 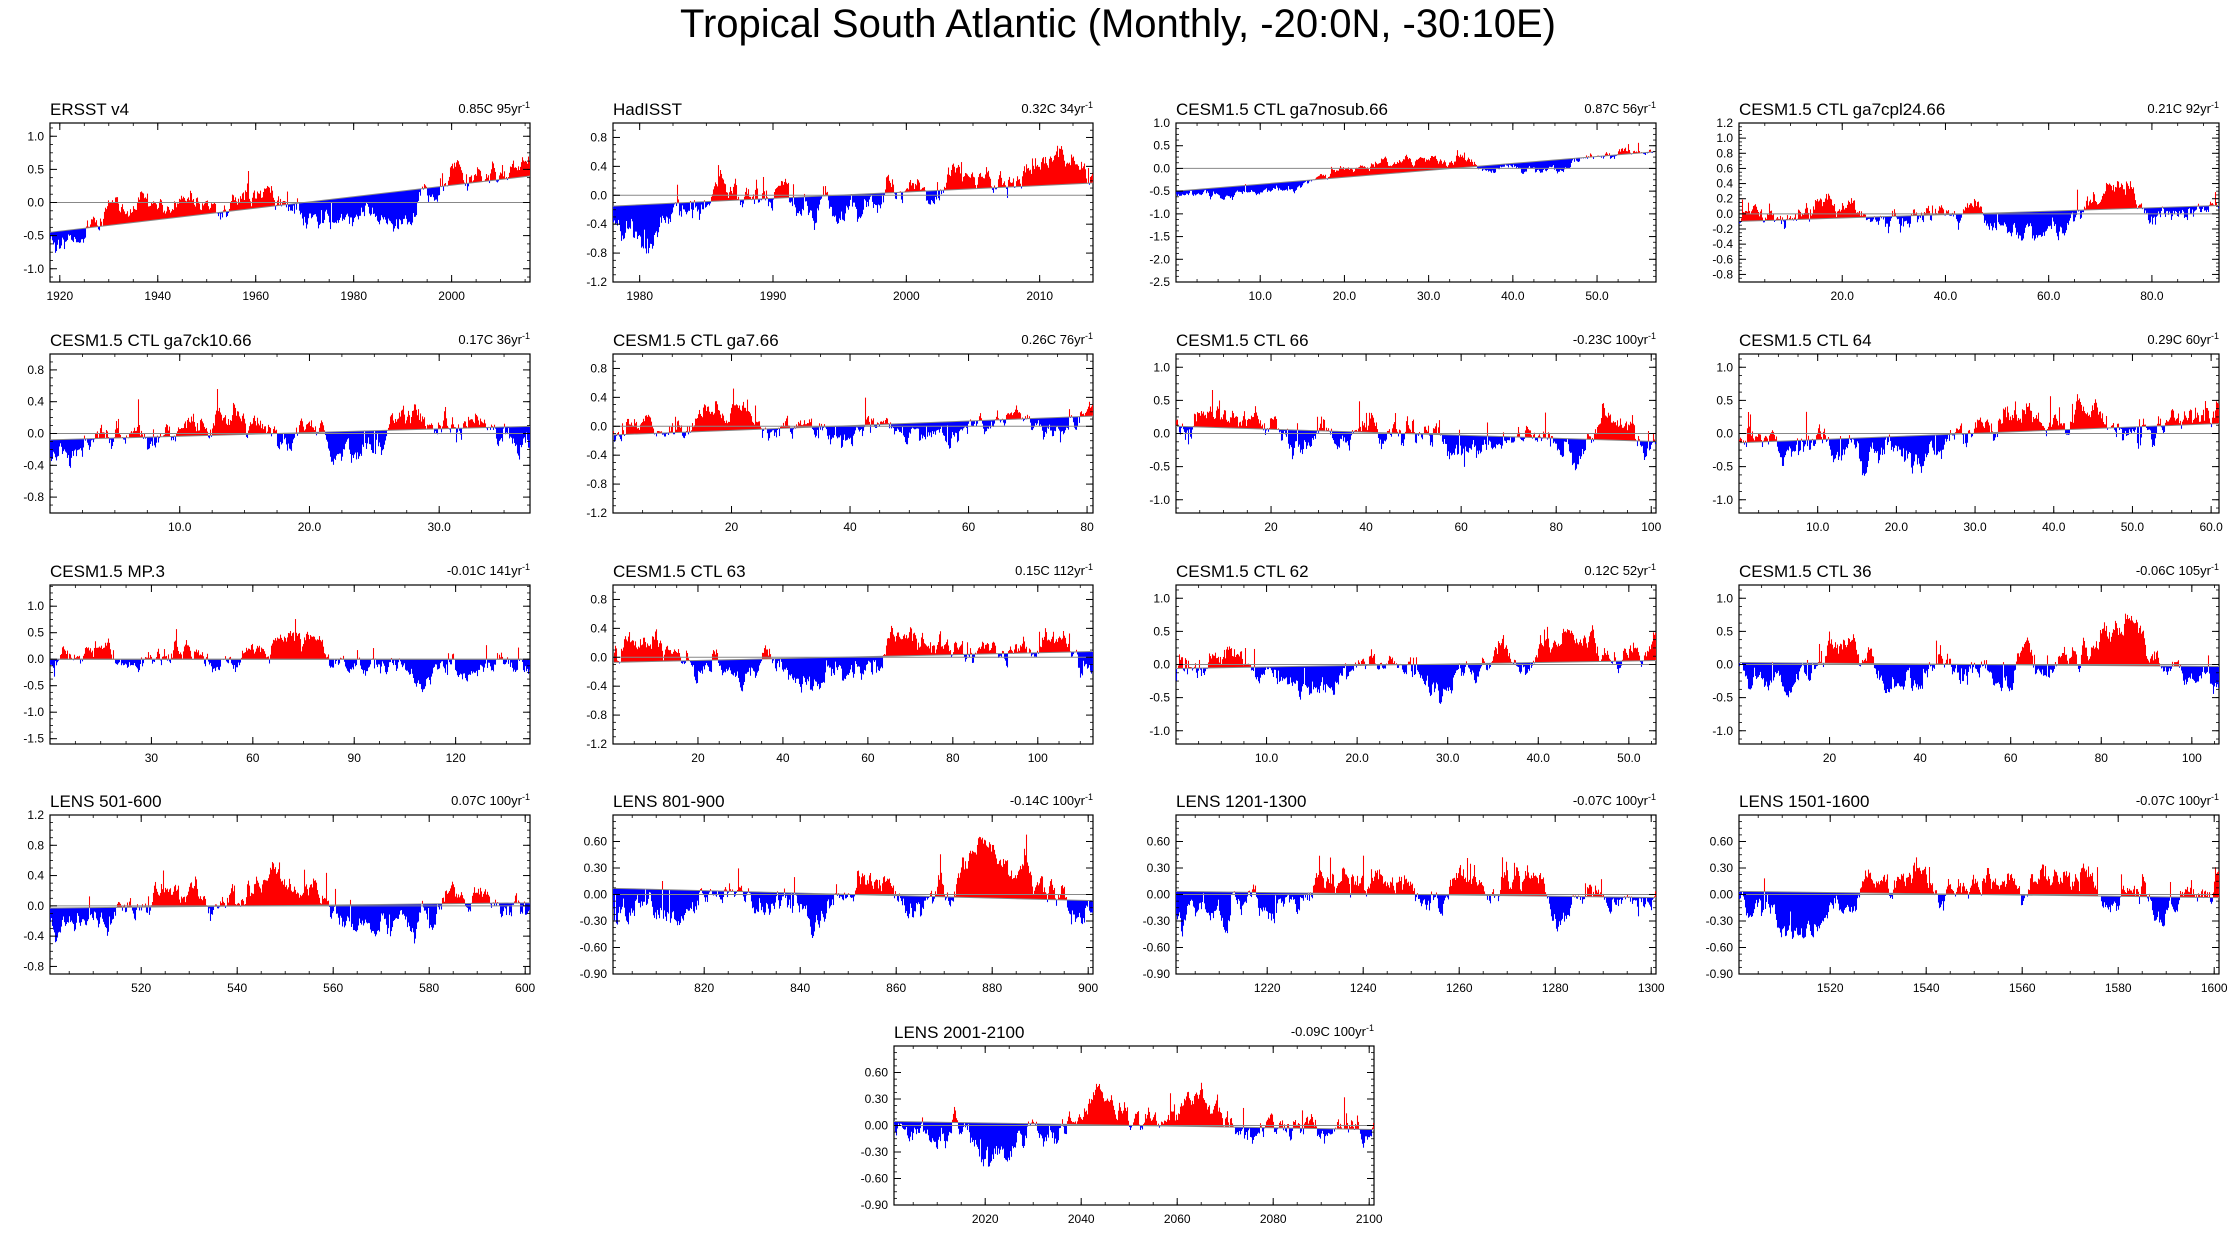 What do you see at coordinates (2152, 296) in the screenshot?
I see `x-tick-label: 80.0` at bounding box center [2152, 296].